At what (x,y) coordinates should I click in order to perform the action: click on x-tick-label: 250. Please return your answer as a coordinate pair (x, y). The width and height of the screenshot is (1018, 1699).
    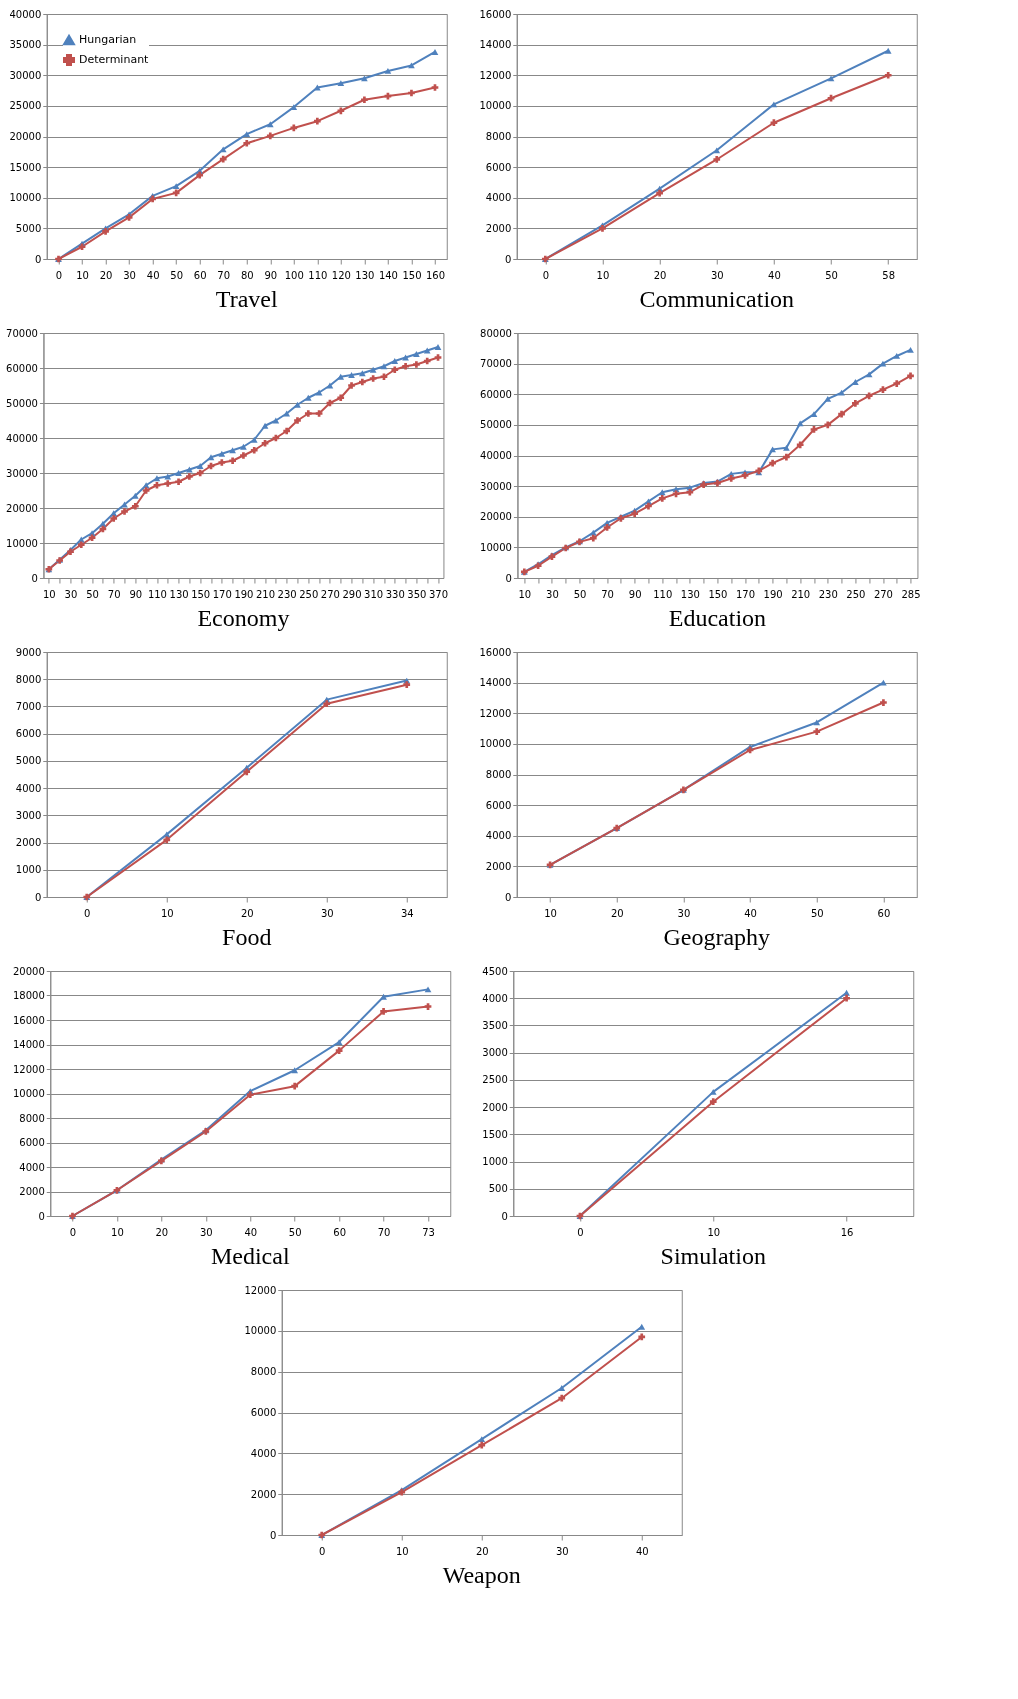
    Looking at the image, I should click on (856, 594).